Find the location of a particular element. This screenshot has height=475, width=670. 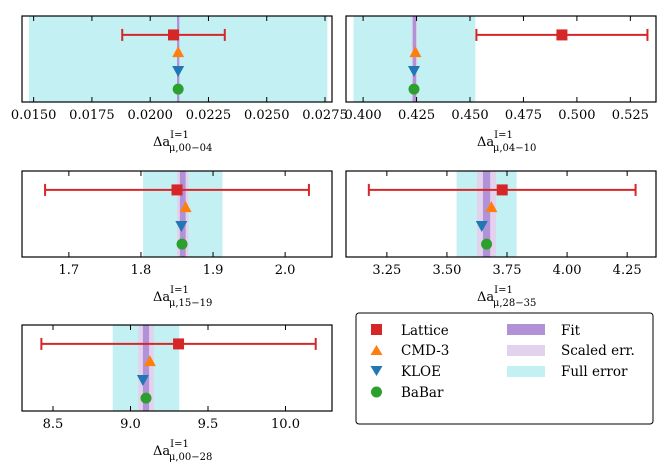

panel-4-tick-label-1: 3.50 is located at coordinates (446, 270).